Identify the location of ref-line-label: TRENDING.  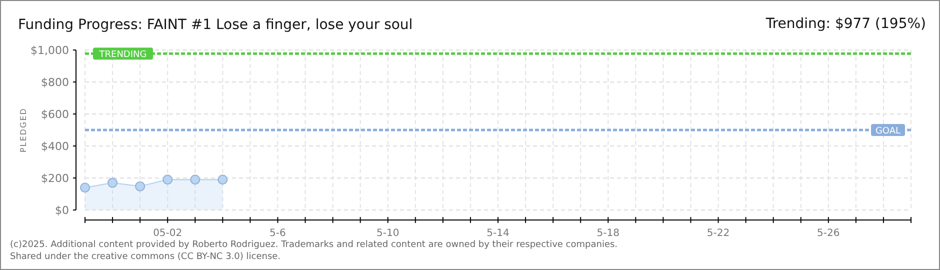
(122, 55).